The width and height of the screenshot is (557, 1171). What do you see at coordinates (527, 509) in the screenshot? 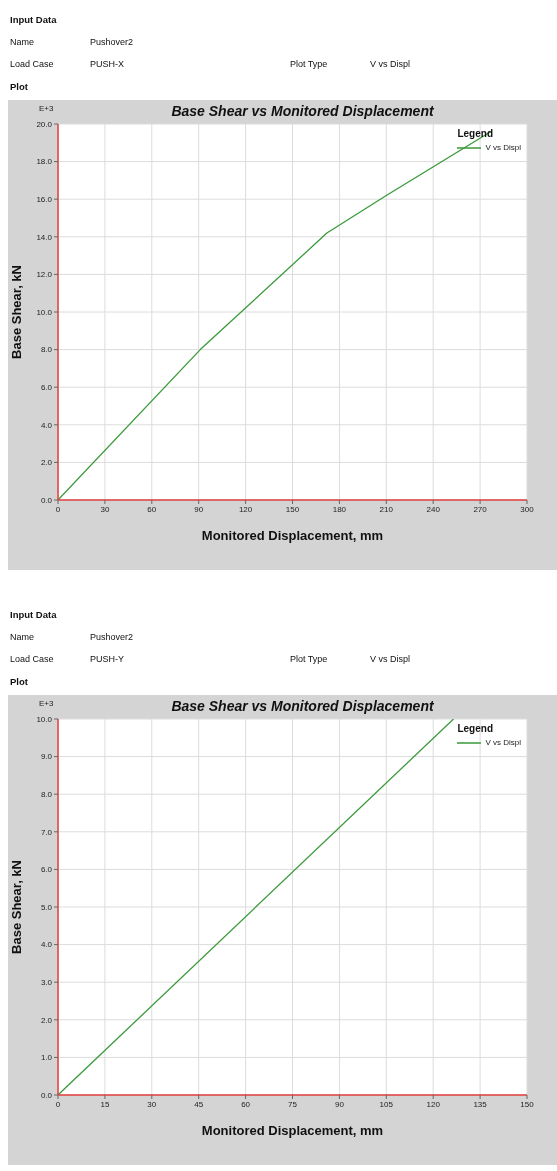
I see `x-tick-label: 300` at bounding box center [527, 509].